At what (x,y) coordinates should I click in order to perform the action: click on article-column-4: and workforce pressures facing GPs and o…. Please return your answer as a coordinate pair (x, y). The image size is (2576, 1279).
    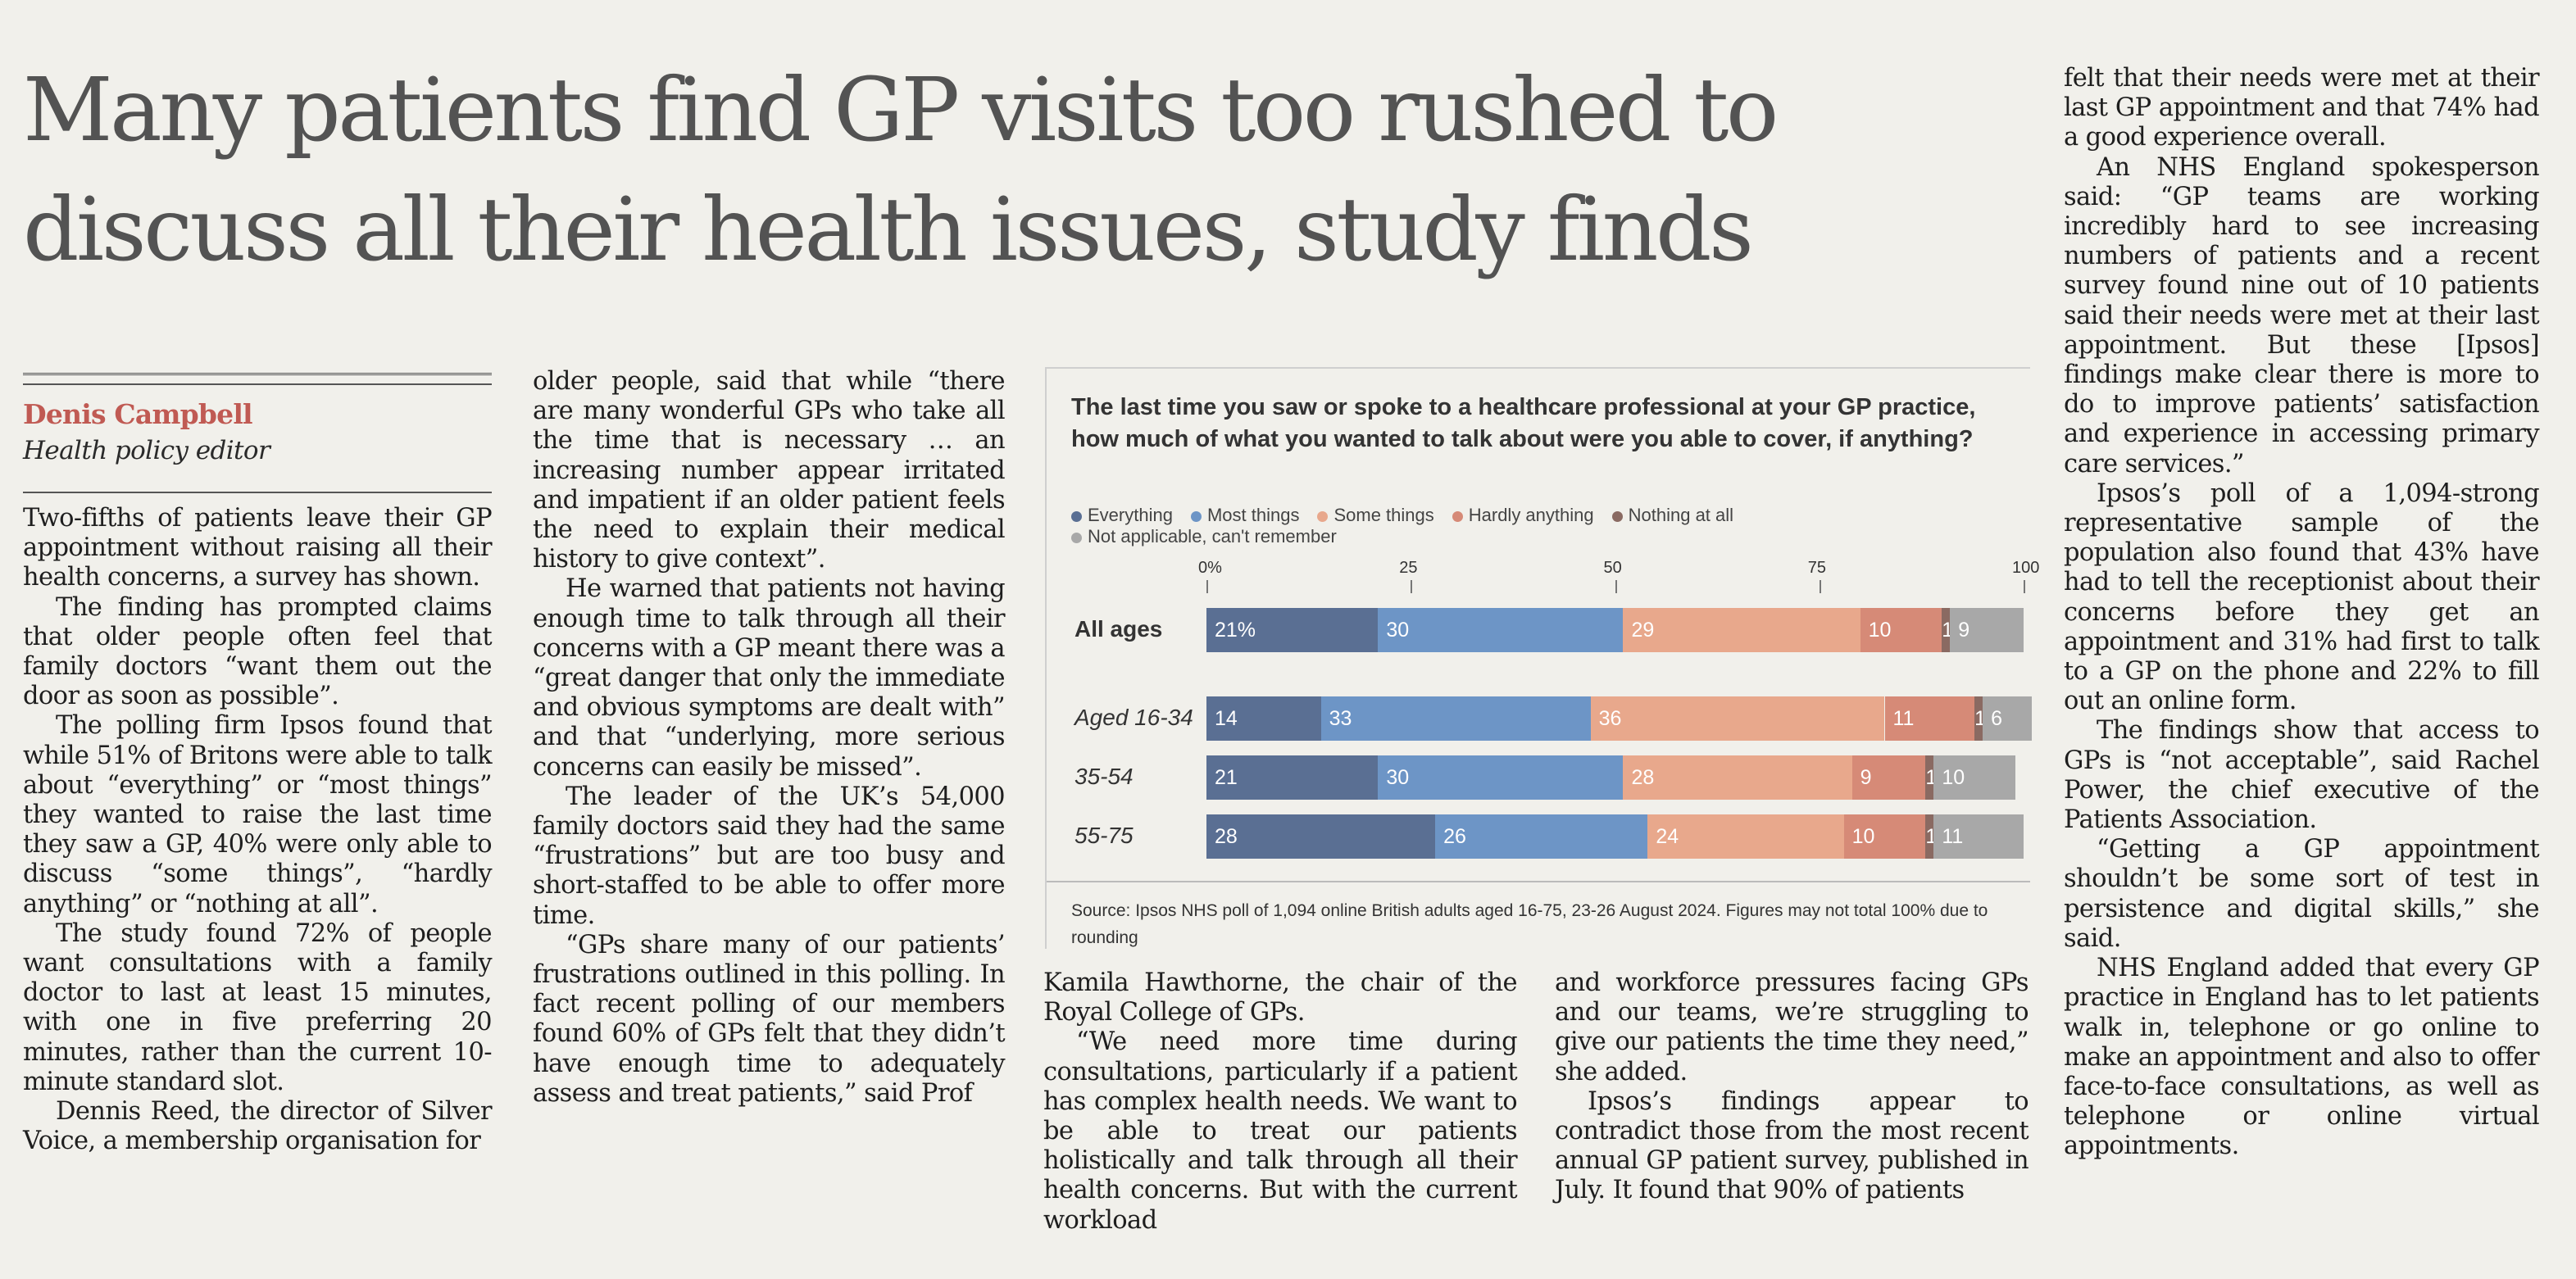
    Looking at the image, I should click on (1792, 1087).